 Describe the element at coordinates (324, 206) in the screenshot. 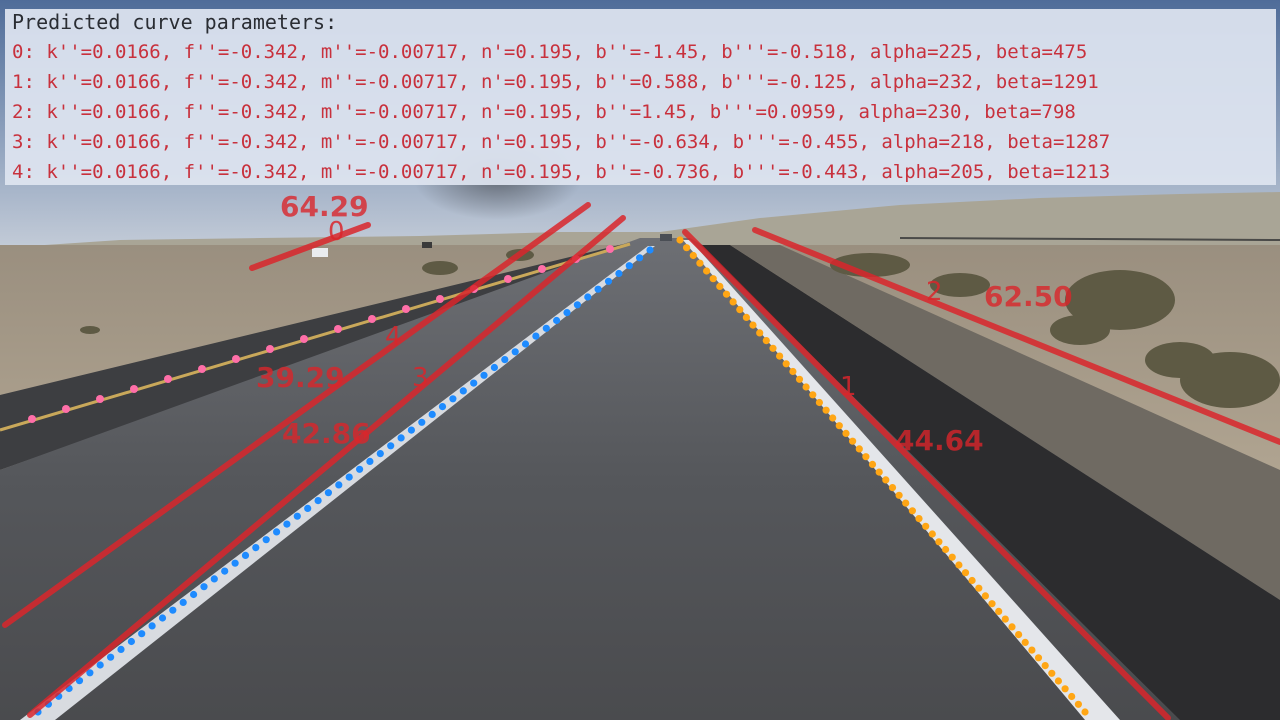

I see `lane-score-0: 64.29` at that location.